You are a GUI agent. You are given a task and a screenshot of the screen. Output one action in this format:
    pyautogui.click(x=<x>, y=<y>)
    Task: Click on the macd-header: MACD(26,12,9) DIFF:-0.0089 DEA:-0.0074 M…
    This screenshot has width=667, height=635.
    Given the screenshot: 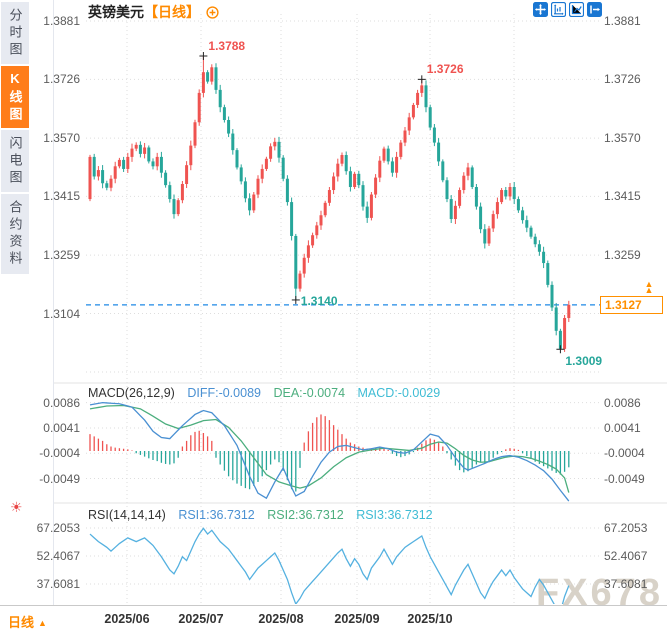 What is the action you would take?
    pyautogui.click(x=264, y=393)
    